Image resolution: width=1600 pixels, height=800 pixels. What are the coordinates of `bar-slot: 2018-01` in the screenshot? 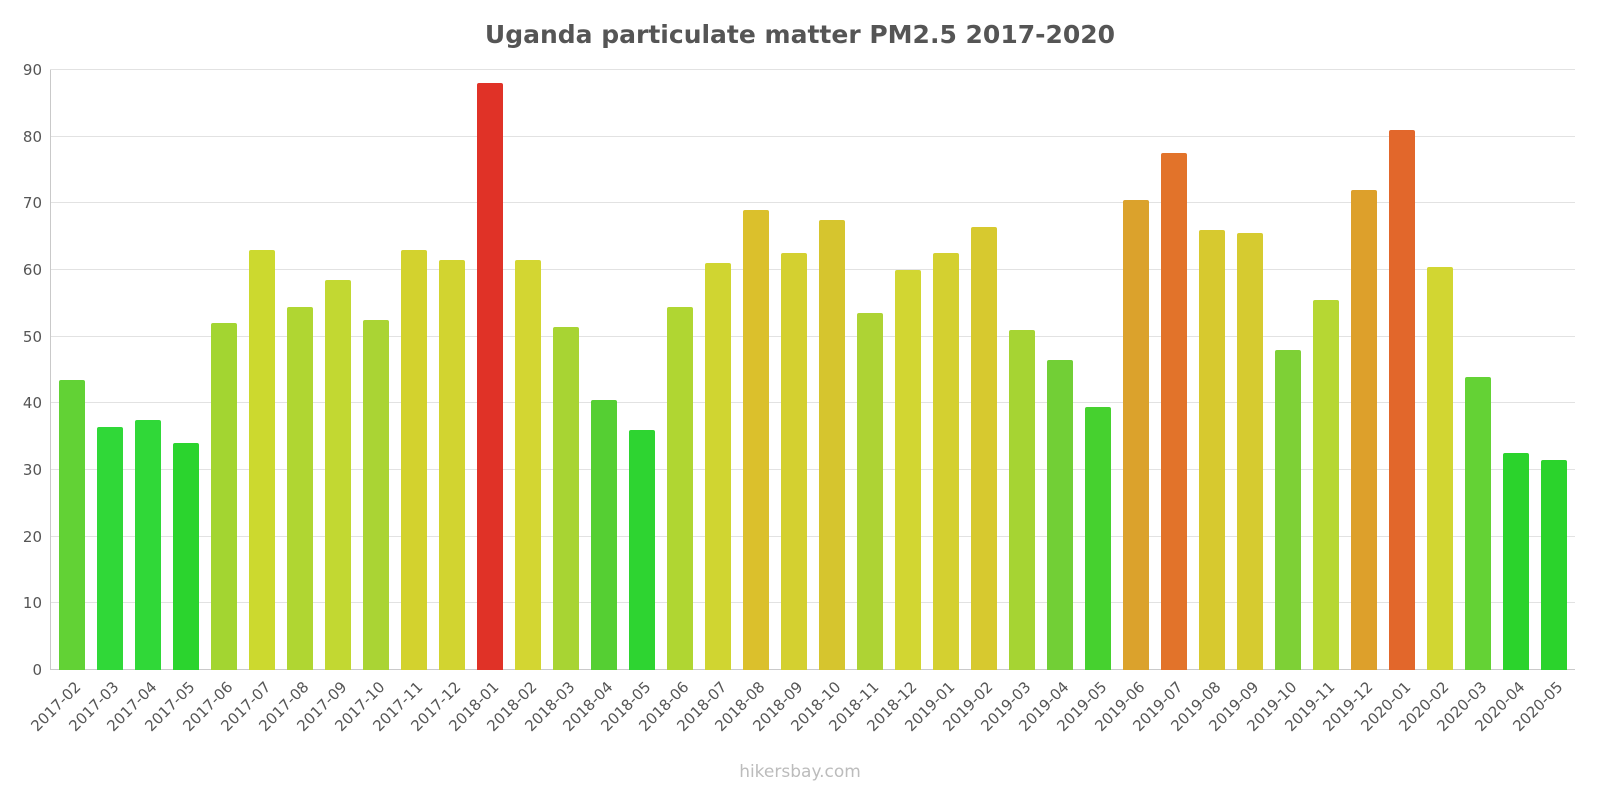 It's located at (477, 402).